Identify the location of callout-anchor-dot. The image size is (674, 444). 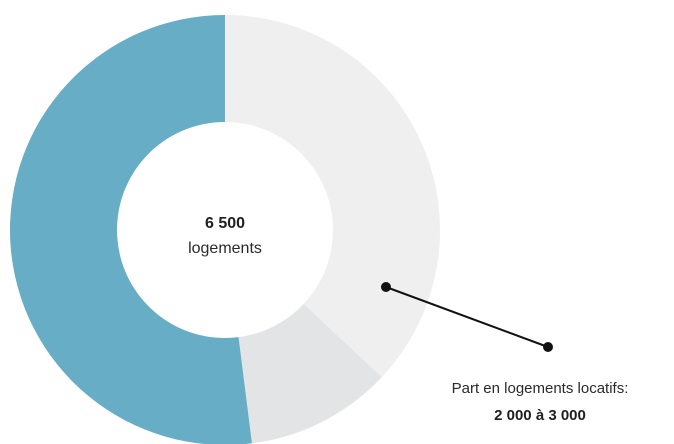
(386, 287).